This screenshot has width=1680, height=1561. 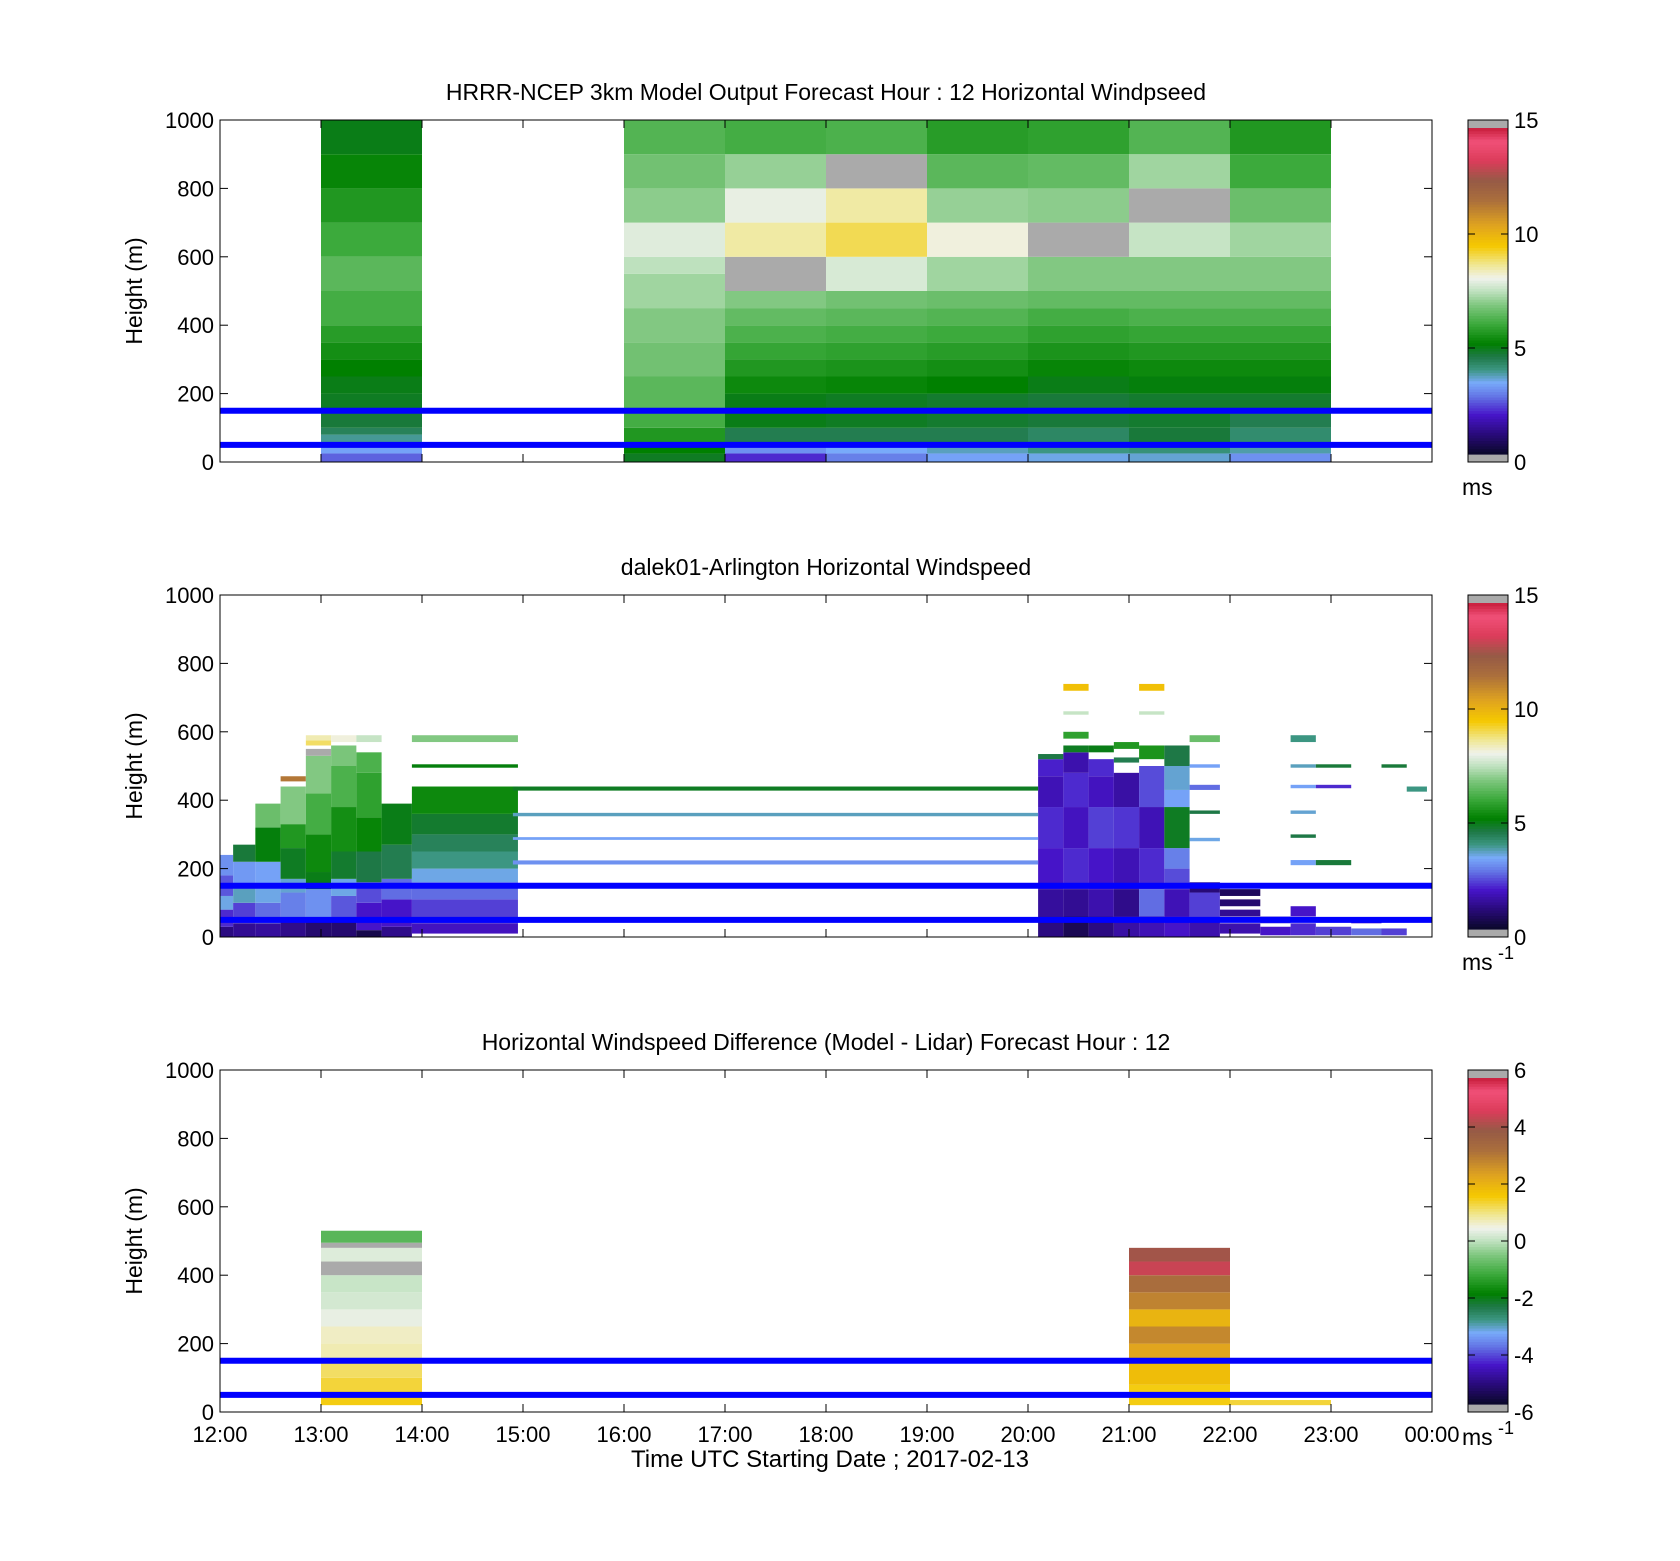 I want to click on y-tick-label: 600, so click(x=195, y=1207).